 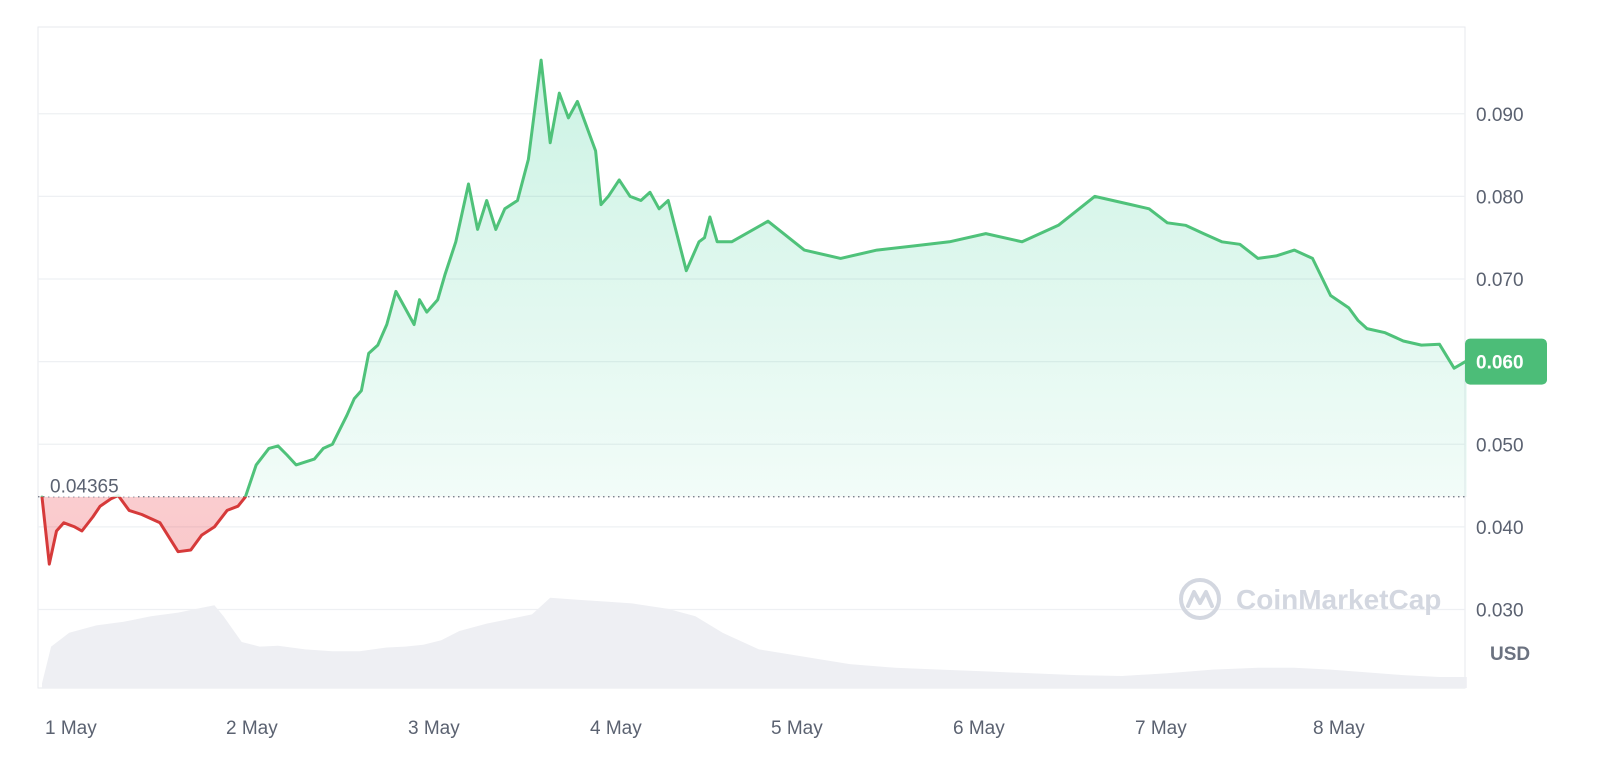 What do you see at coordinates (705, 728) in the screenshot?
I see `x-axis-ticks: 1 May 2 May 3 May 4 May 5 May 6 May 7 May 8 May` at bounding box center [705, 728].